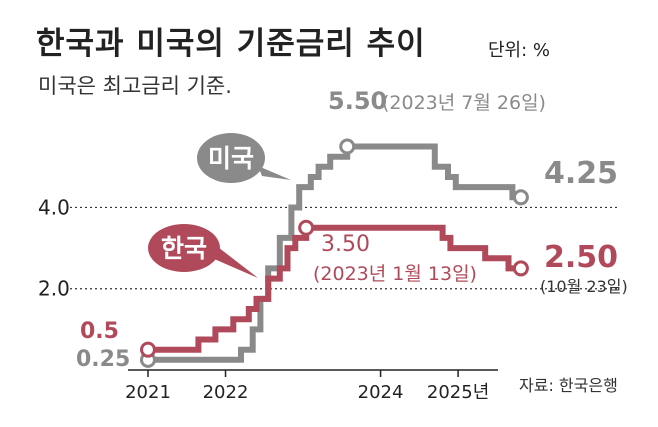  Describe the element at coordinates (581, 257) in the screenshot. I see `value-label: 2.50` at that location.